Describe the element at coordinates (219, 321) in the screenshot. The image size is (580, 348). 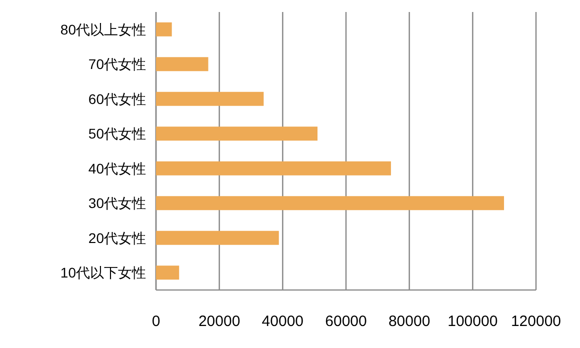
I see `x-tick-label: 20000` at that location.